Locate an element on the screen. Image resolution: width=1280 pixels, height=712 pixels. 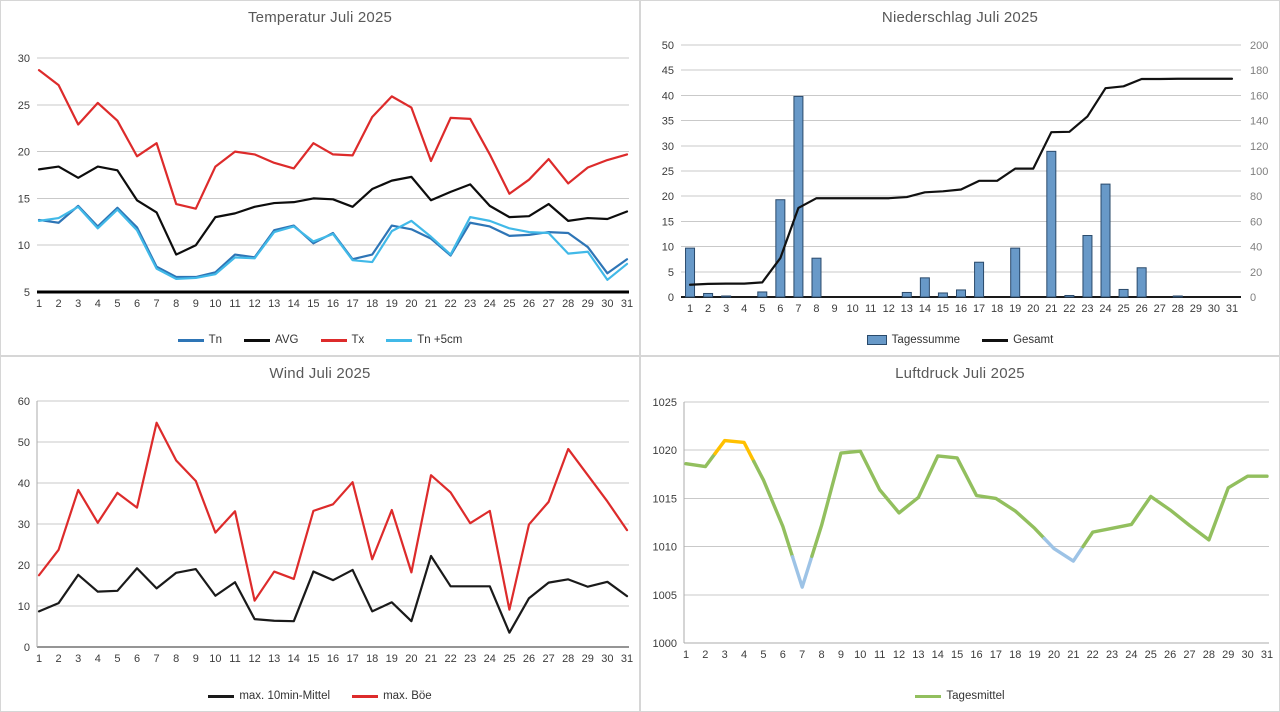
x-tick-label: 11 is located at coordinates (879, 655).